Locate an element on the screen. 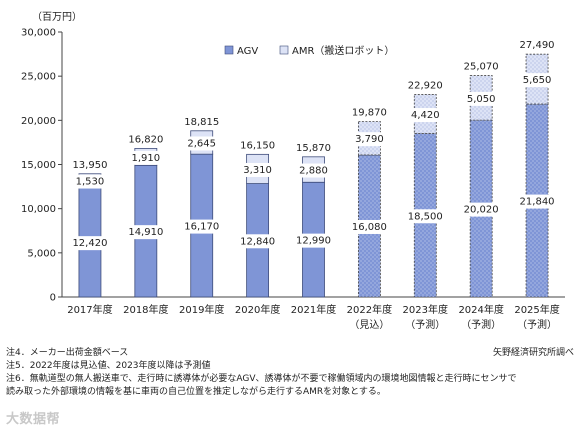  y-axis-unit-label: （百万円） is located at coordinates (57, 17).